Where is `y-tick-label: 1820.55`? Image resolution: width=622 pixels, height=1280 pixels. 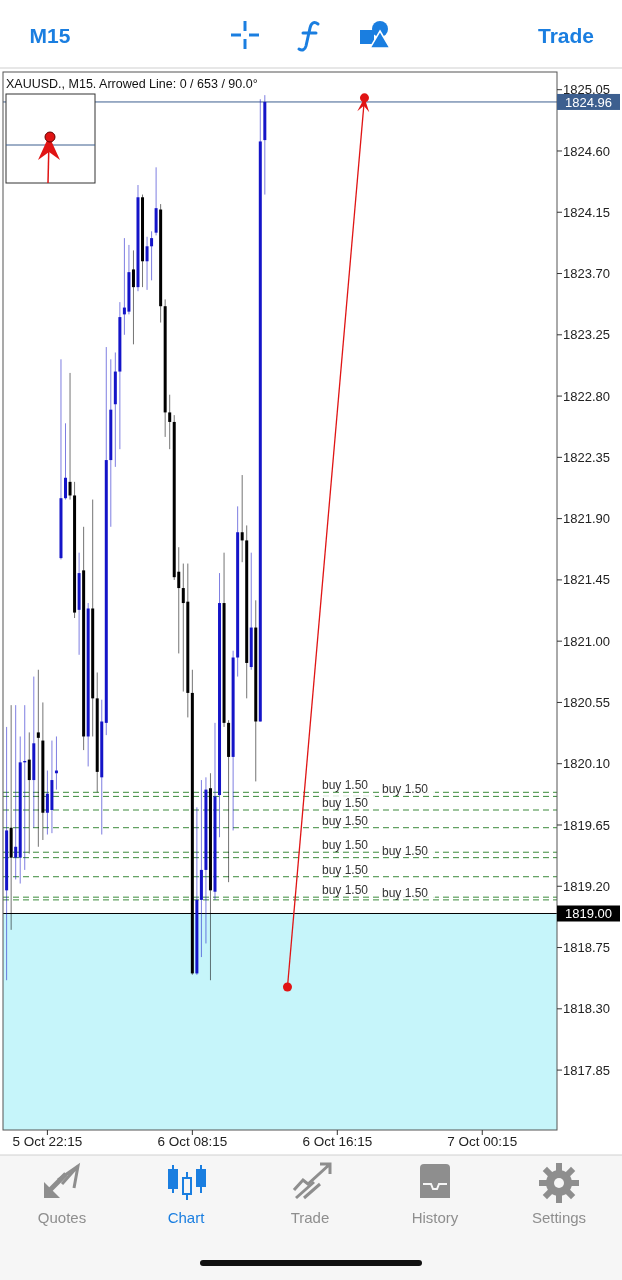
y-tick-label: 1820.55 is located at coordinates (586, 702).